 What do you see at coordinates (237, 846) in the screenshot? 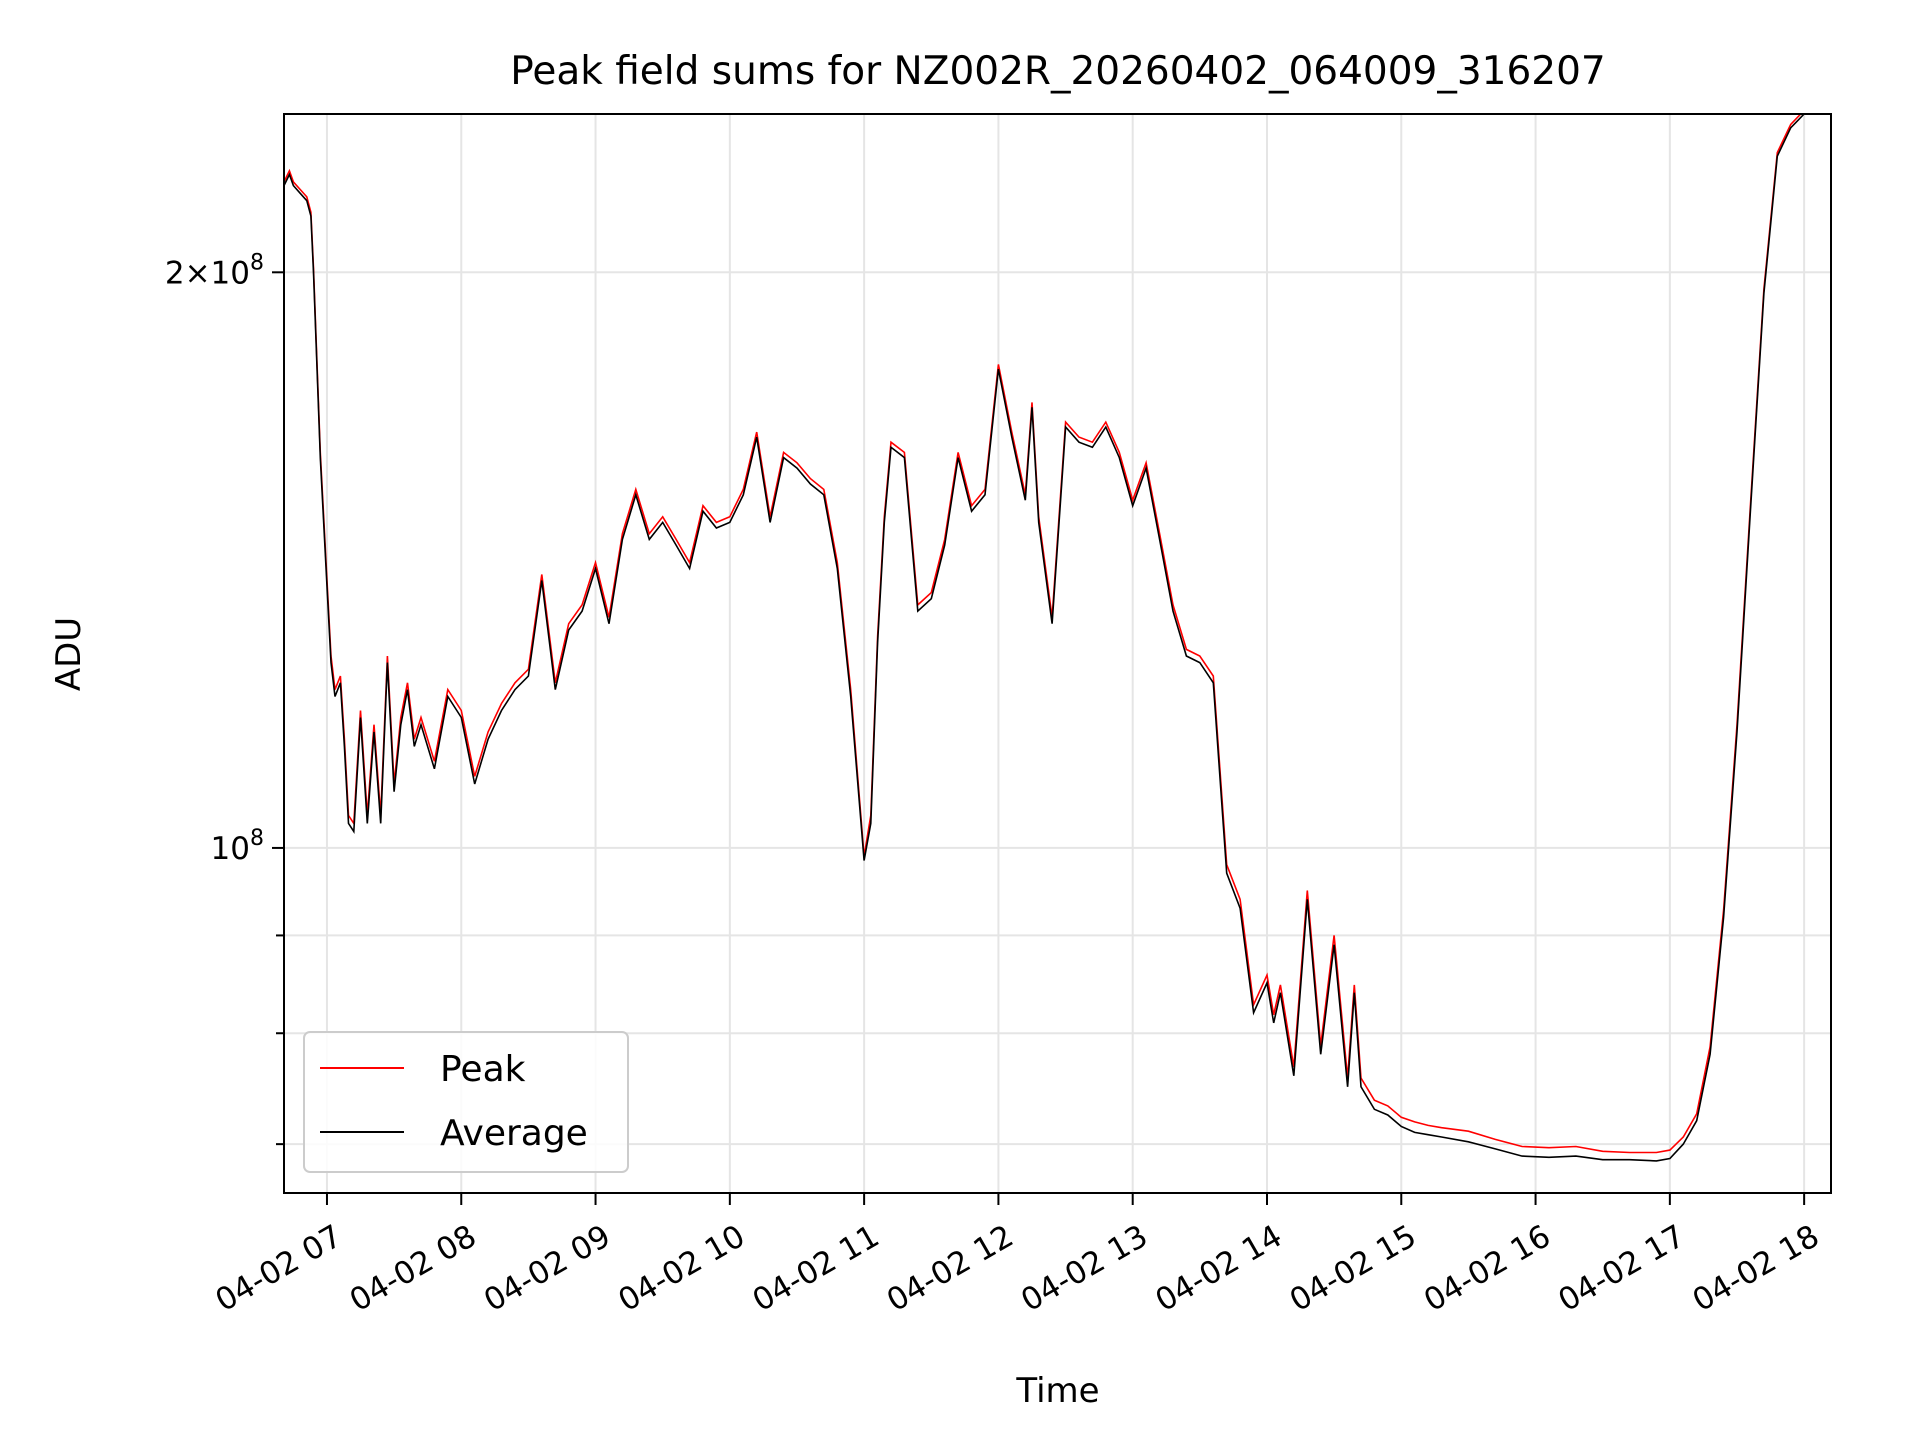
I see `y-tick-label-1: 108` at bounding box center [237, 846].